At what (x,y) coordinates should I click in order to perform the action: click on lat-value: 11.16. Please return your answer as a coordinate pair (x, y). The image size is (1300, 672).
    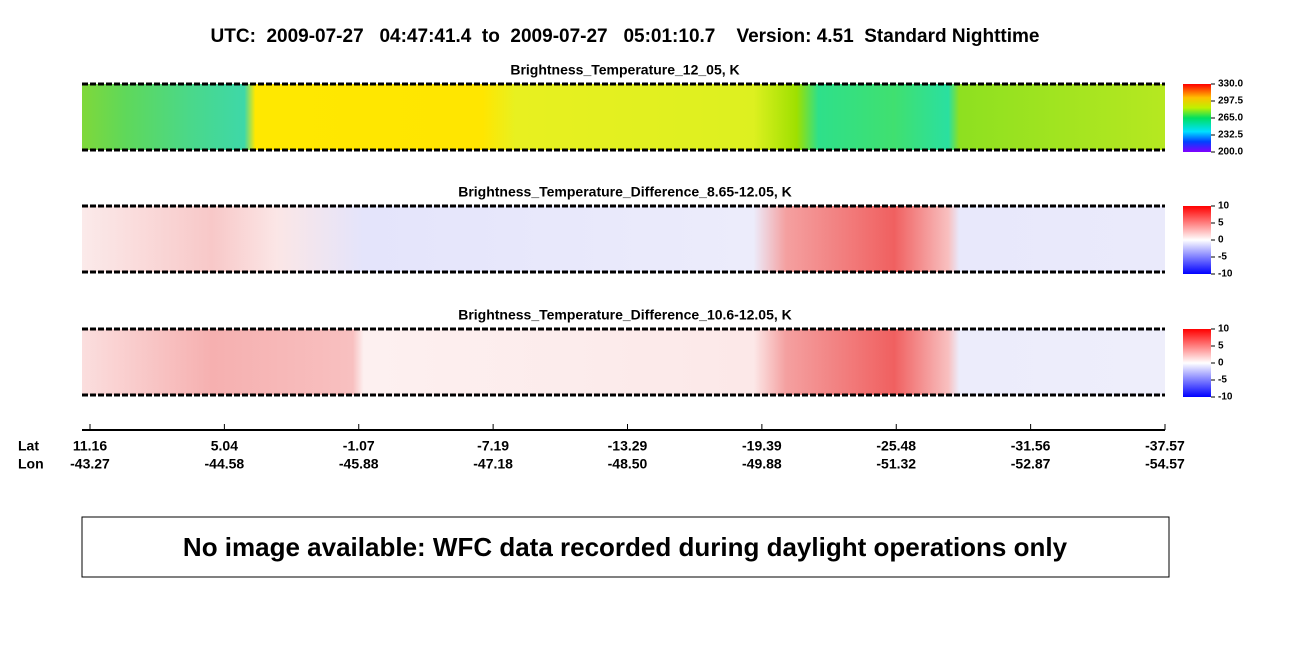
    Looking at the image, I should click on (90, 446).